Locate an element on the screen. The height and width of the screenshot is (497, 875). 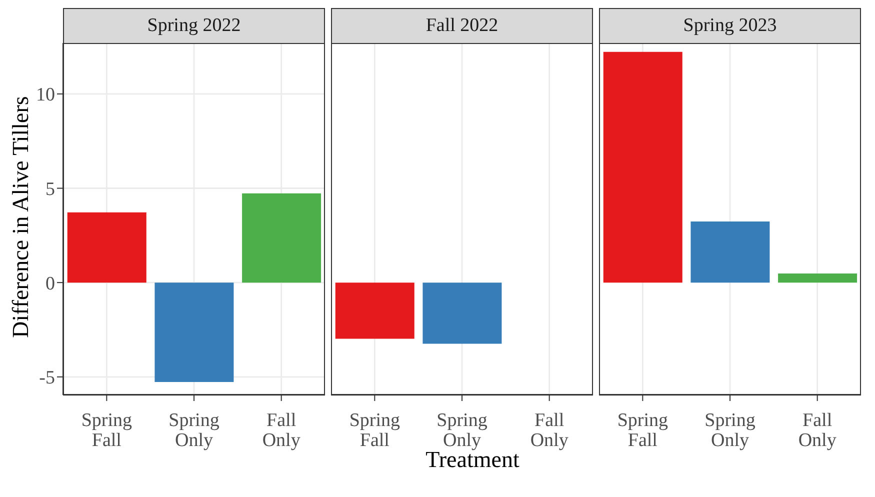
y-tick-label: 10 is located at coordinates (45, 95).